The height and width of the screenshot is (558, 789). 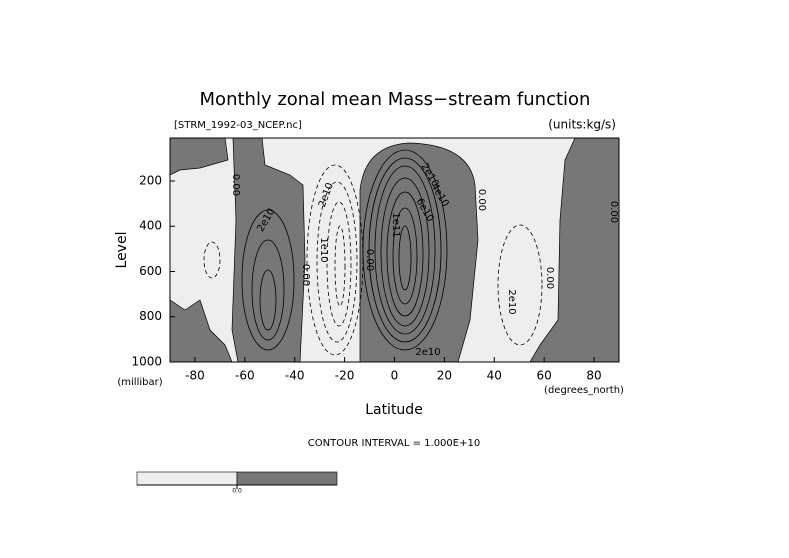 I want to click on x-tick-label: 60, so click(x=544, y=376).